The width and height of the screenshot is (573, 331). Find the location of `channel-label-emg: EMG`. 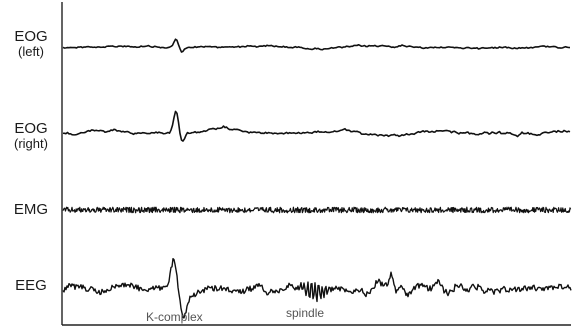

channel-label-emg: EMG is located at coordinates (31, 210).